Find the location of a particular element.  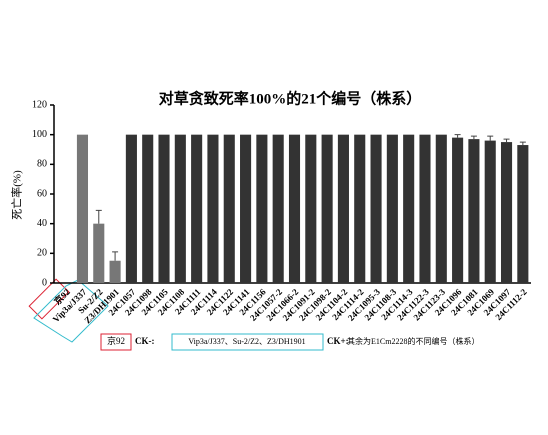

y-tick-label: 20 is located at coordinates (42, 253).